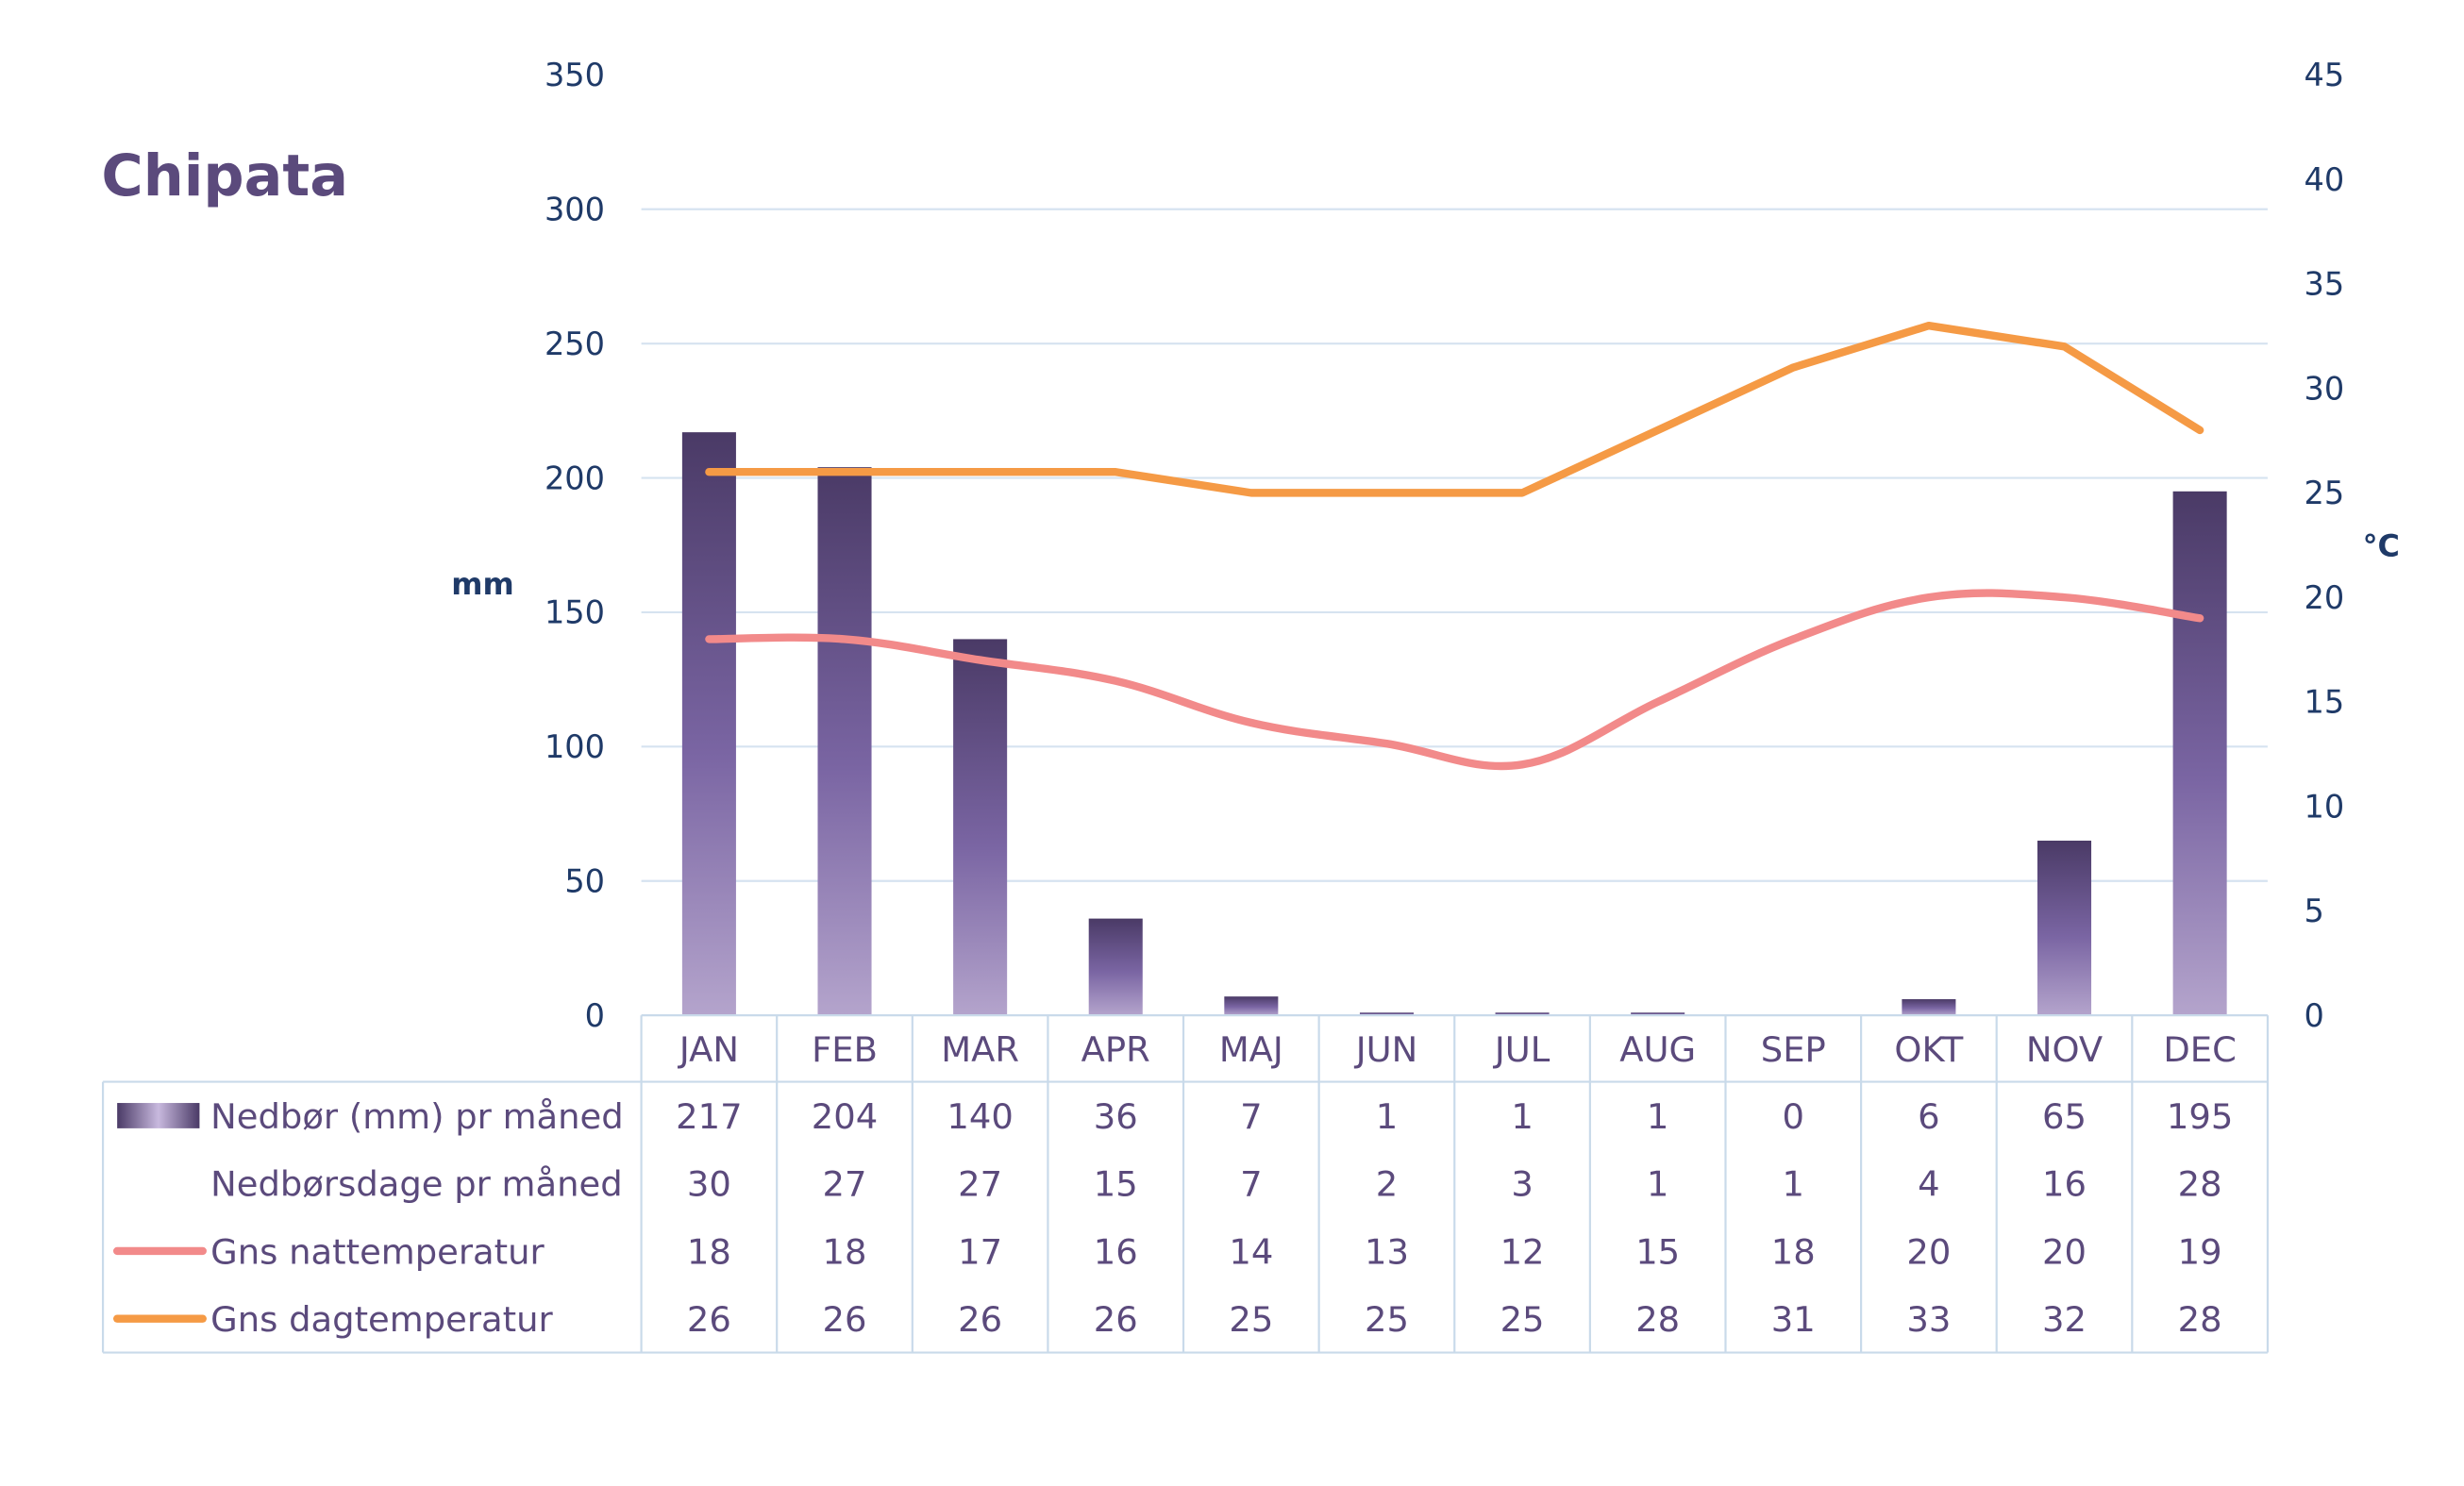 This screenshot has width=2464, height=1486. I want to click on y-left-tick-label: 0, so click(595, 1015).